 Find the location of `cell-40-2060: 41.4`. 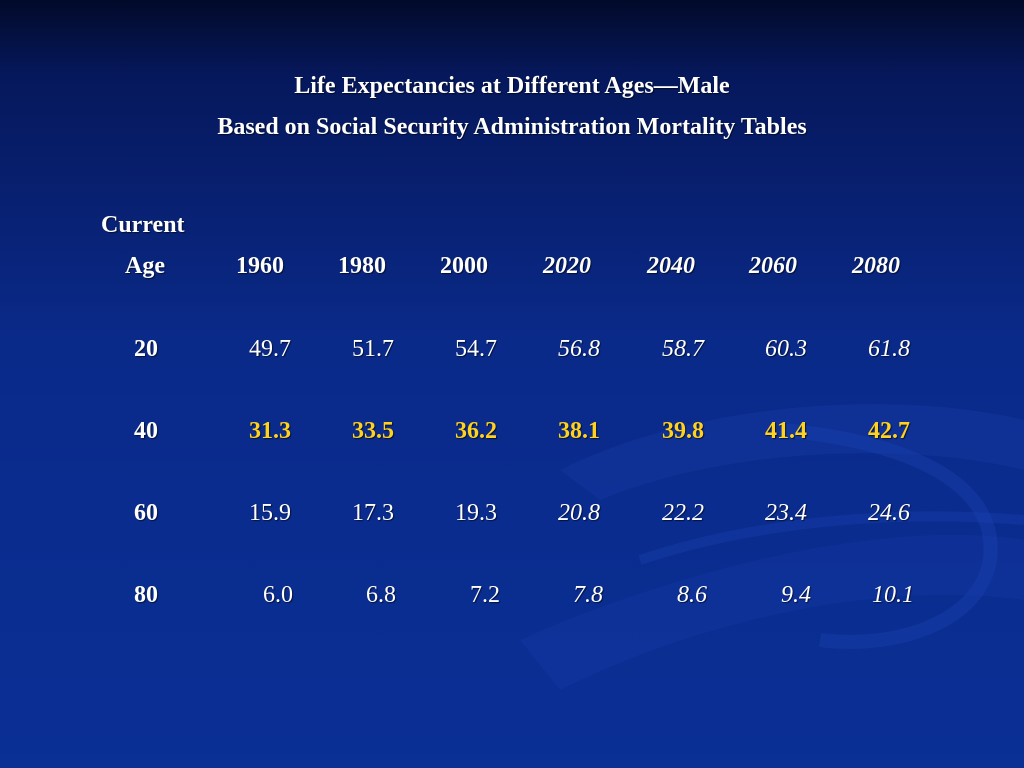

cell-40-2060: 41.4 is located at coordinates (786, 431).